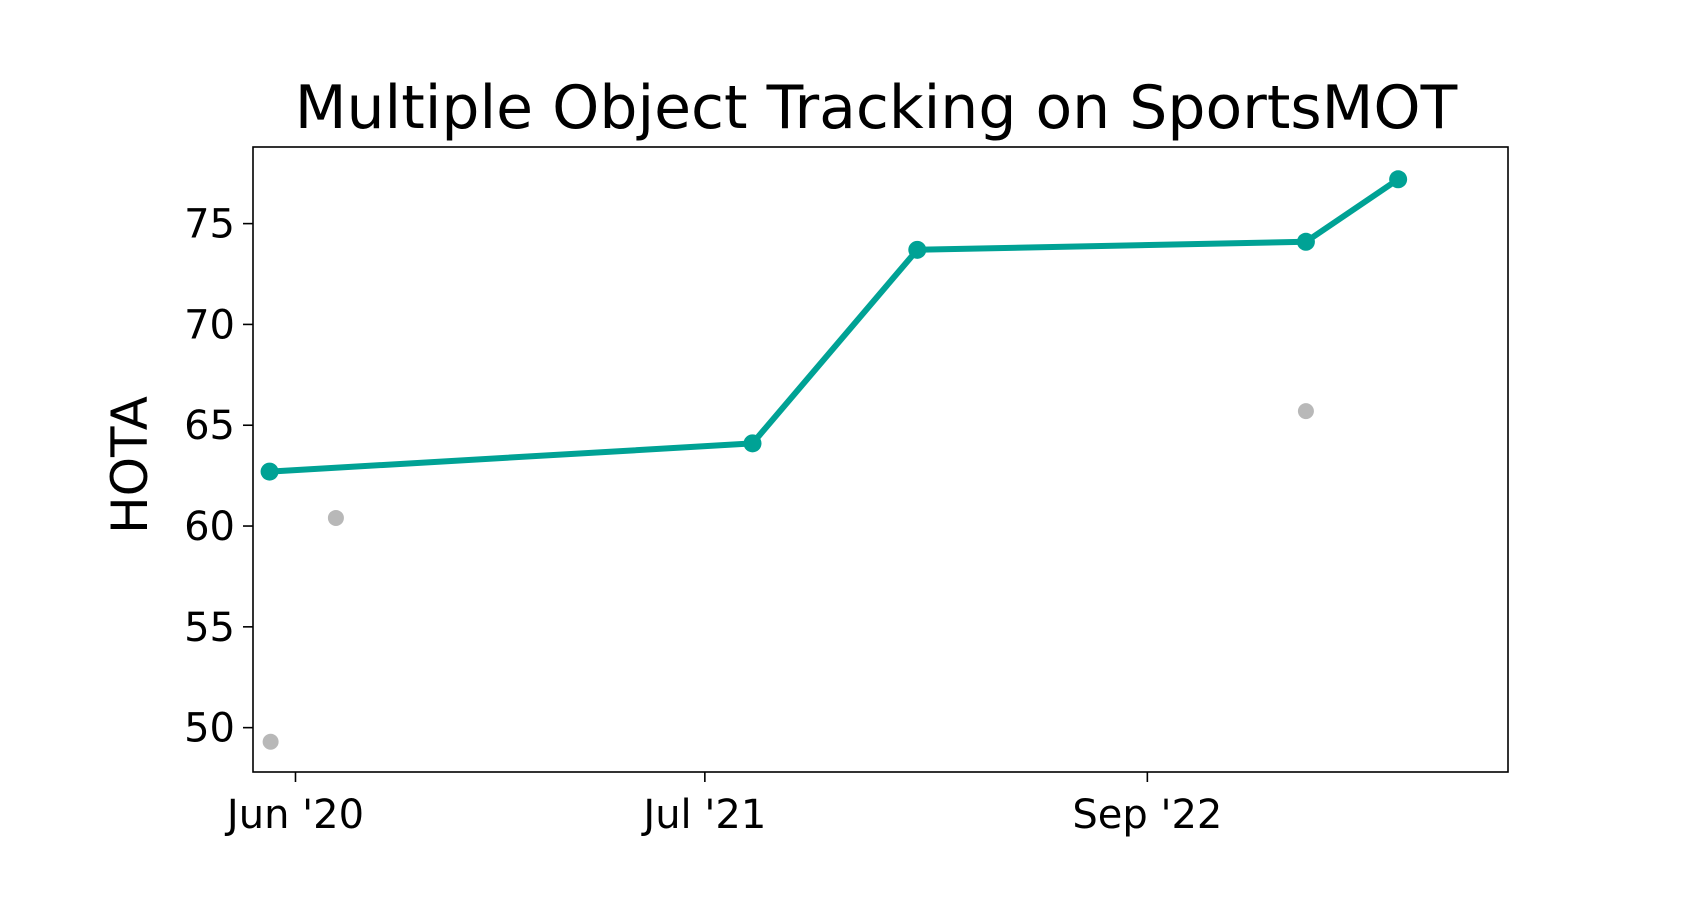 Image resolution: width=1700 pixels, height=905 pixels. I want to click on y-tick-label: 60, so click(209, 527).